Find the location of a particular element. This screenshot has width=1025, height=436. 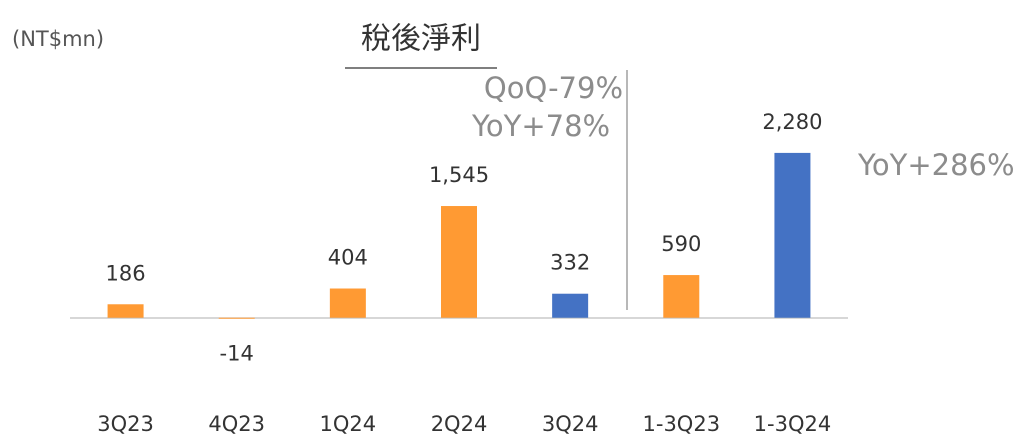

x-tick-label: 1Q24 is located at coordinates (348, 424).